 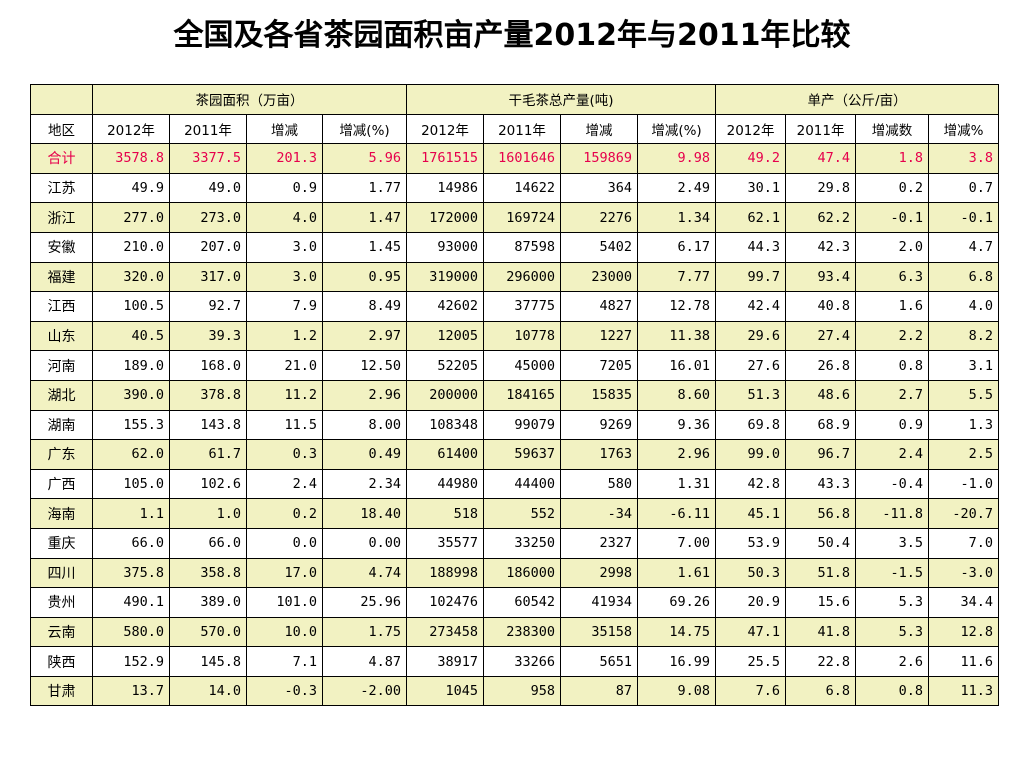 I want to click on area-change-header: 增减, so click(x=284, y=129).